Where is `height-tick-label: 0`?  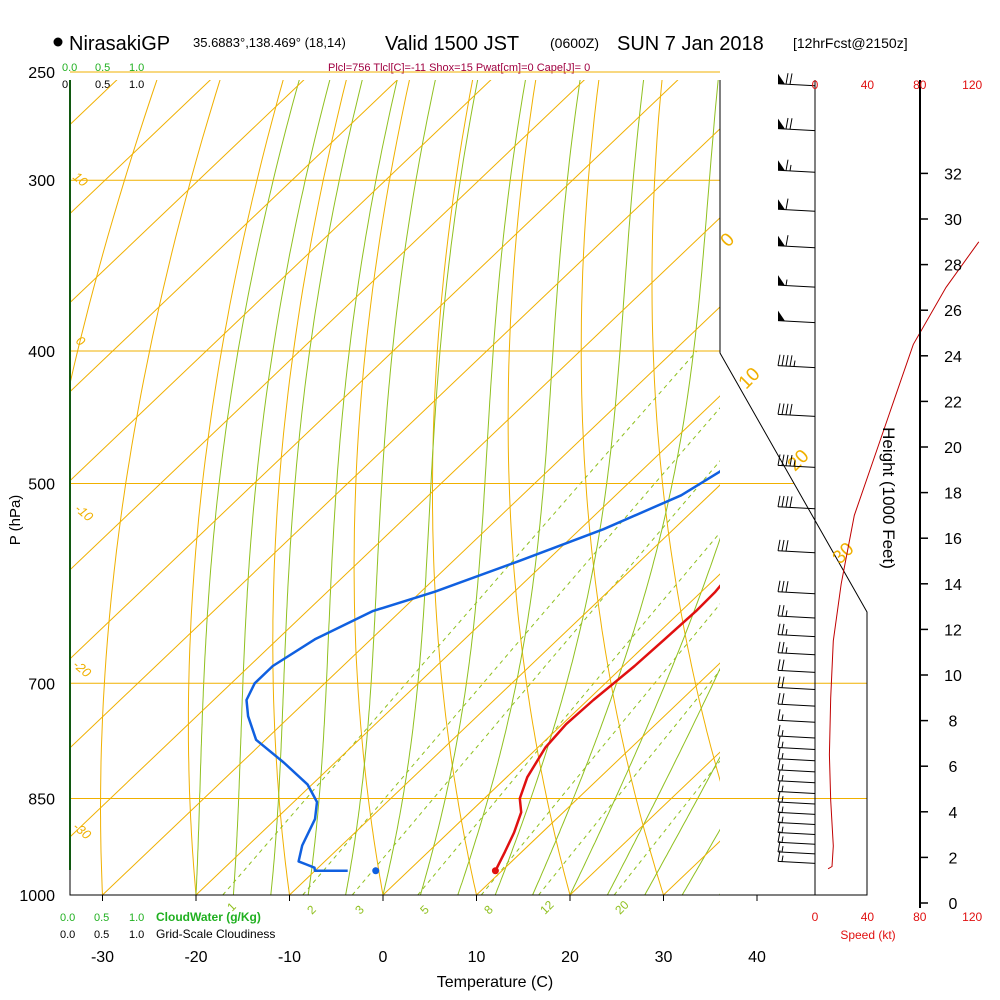 height-tick-label: 0 is located at coordinates (953, 904).